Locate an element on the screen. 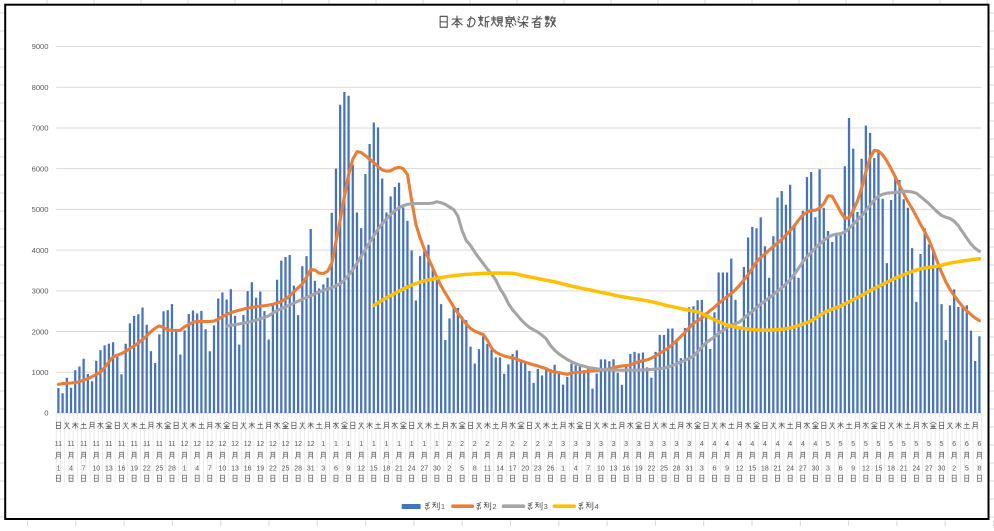  svg-text: 30 is located at coordinates (437, 468).